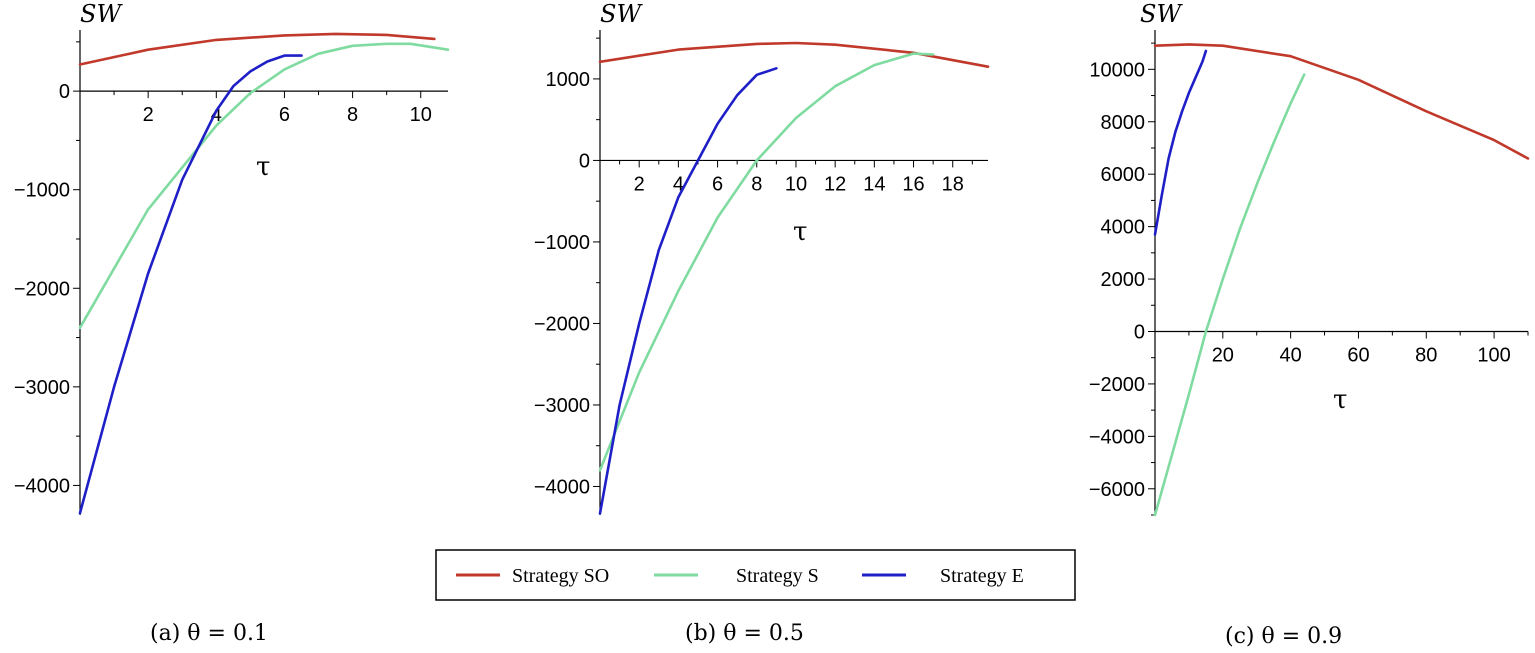  What do you see at coordinates (1493, 355) in the screenshot?
I see `x-tick-label: 100` at bounding box center [1493, 355].